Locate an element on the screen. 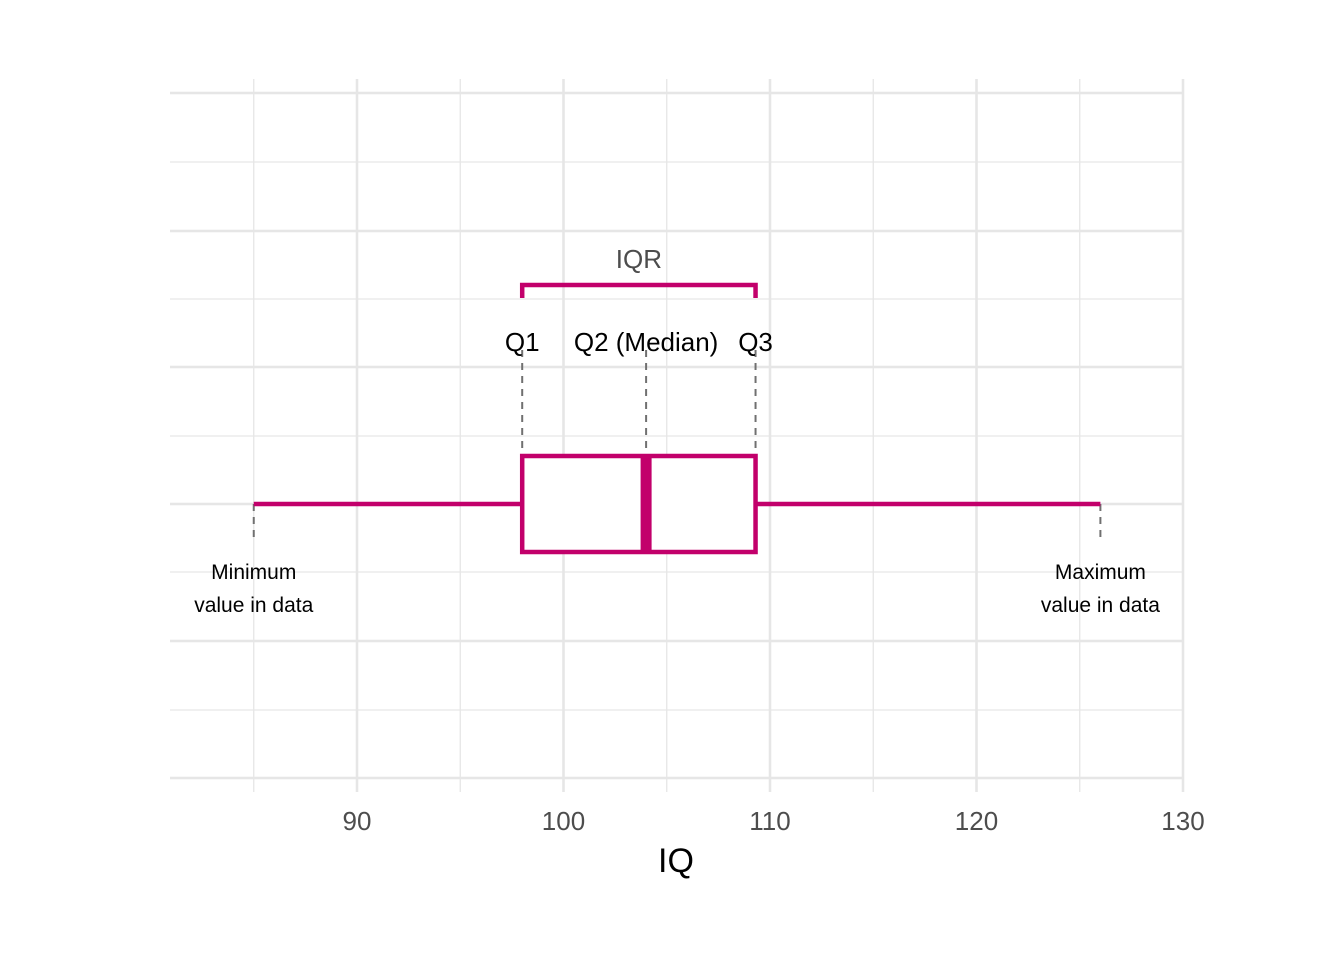  x-tick-label: 130 is located at coordinates (1182, 821).